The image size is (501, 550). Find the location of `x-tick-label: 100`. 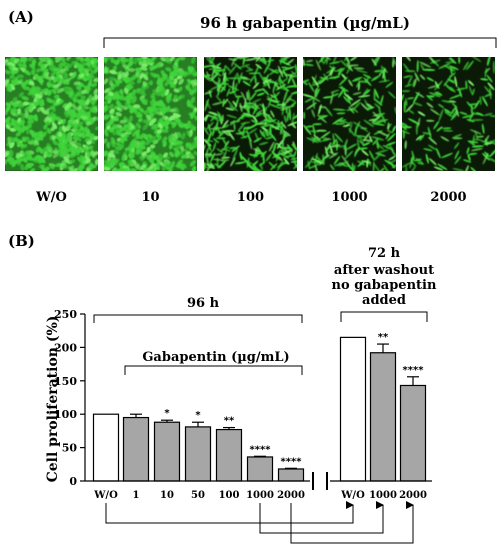

x-tick-label: 100 is located at coordinates (229, 495).